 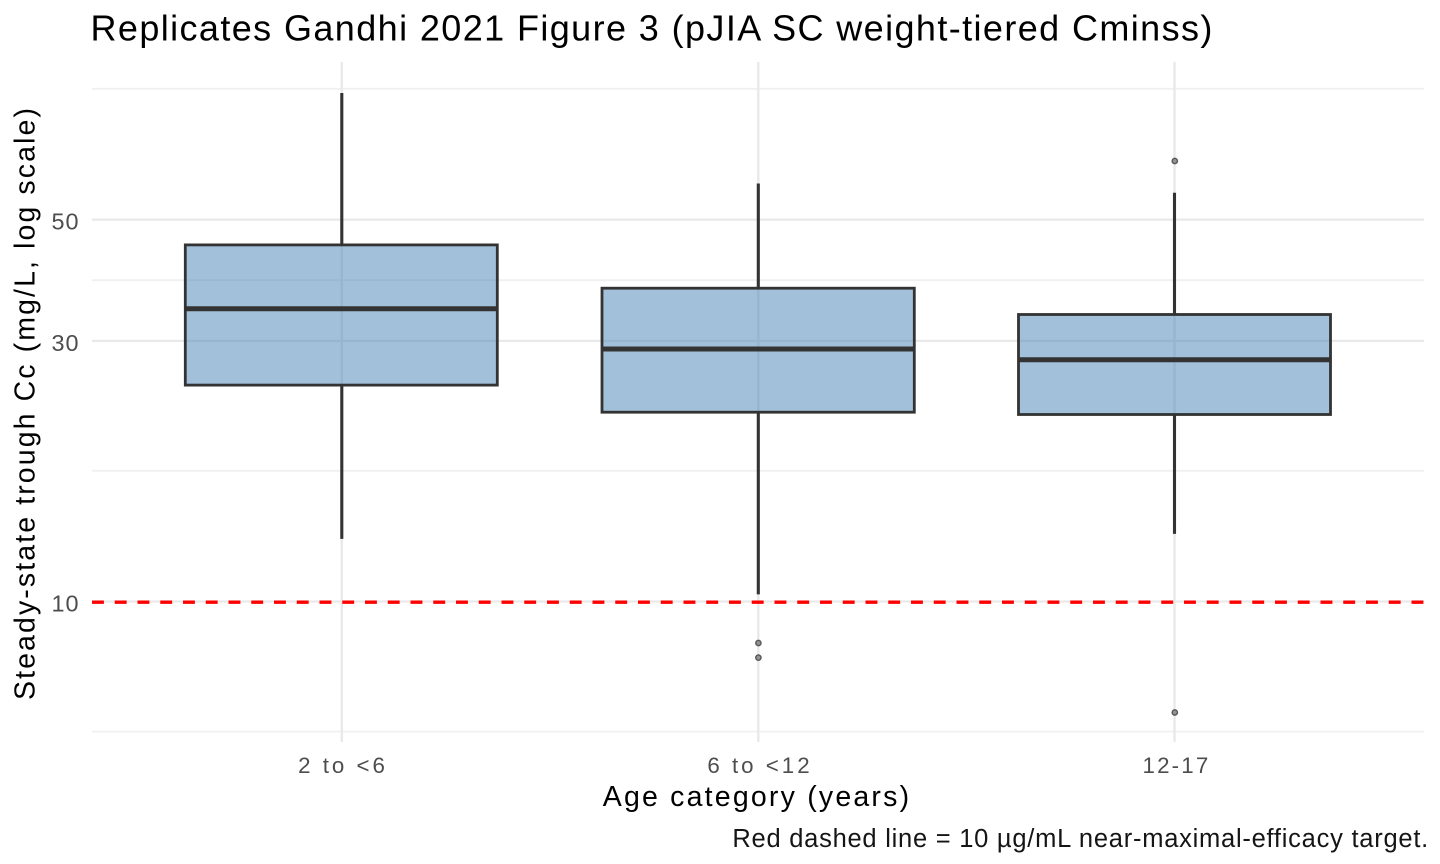 I want to click on svg-text:Steady-state trough Cc (mg/L,: Steady-state trough Cc (mg/L, log scale), so click(x=25, y=403).